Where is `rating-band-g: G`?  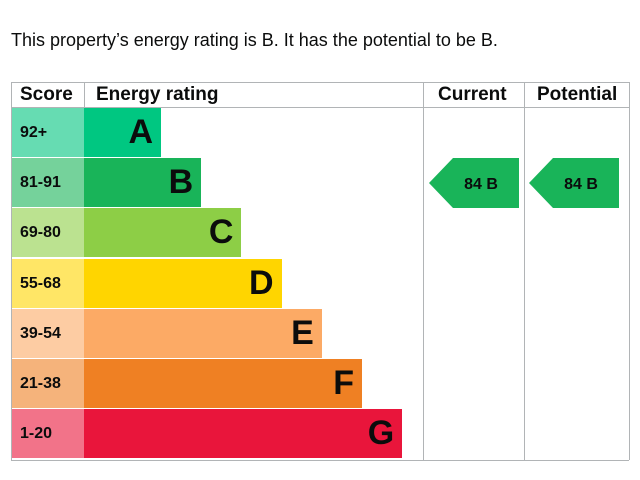 rating-band-g: G is located at coordinates (243, 434).